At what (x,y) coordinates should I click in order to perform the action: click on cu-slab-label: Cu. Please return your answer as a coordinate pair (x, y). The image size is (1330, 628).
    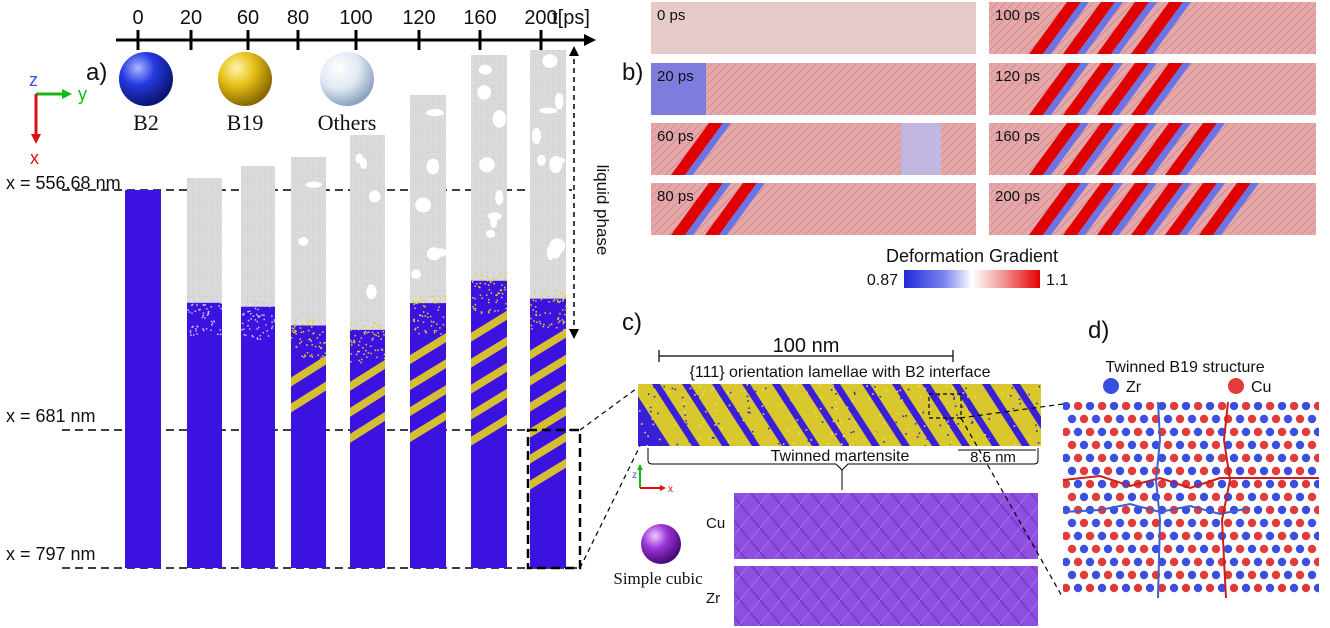
    Looking at the image, I should click on (715, 523).